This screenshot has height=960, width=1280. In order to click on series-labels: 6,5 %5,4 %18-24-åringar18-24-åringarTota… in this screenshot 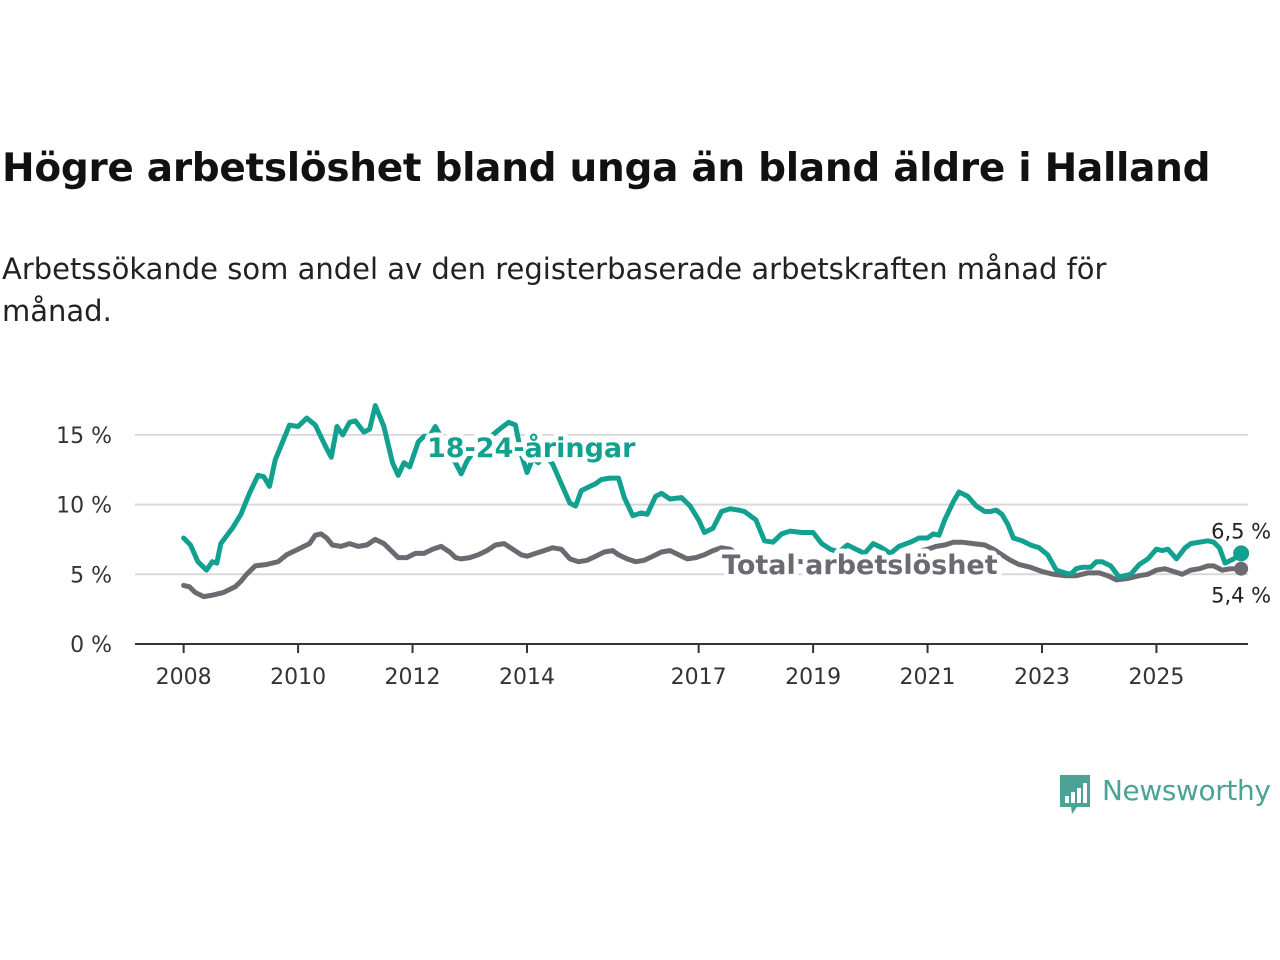, I will do `click(846, 517)`.